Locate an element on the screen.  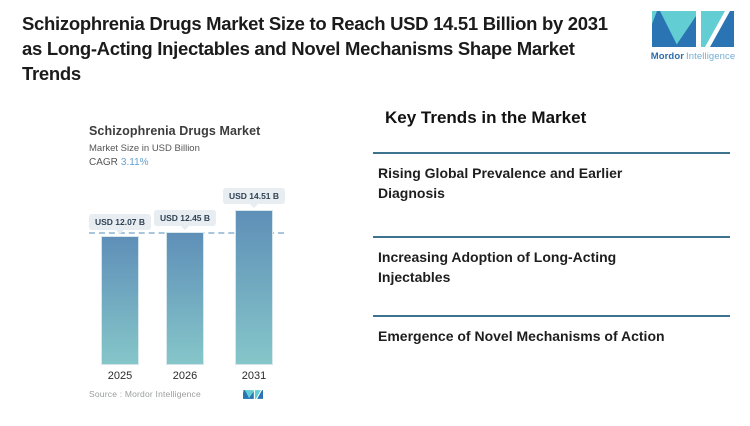
bar-group-2025: USD 12.07 B 2025 is located at coordinates (120, 281).